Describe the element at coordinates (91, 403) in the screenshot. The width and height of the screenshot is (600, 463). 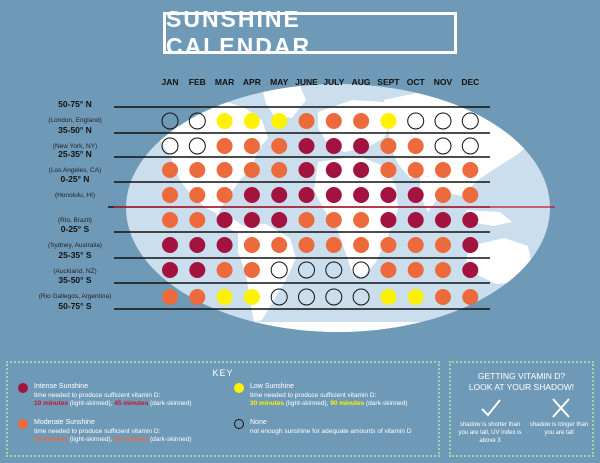
I see `intense-light-label: (light-skinned),` at that location.